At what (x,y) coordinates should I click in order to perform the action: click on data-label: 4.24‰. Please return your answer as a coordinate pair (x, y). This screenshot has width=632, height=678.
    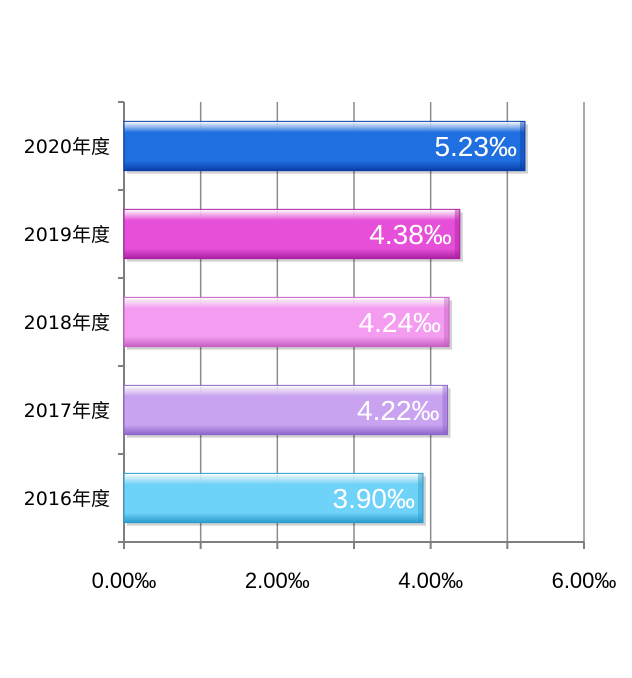
    Looking at the image, I should click on (400, 322).